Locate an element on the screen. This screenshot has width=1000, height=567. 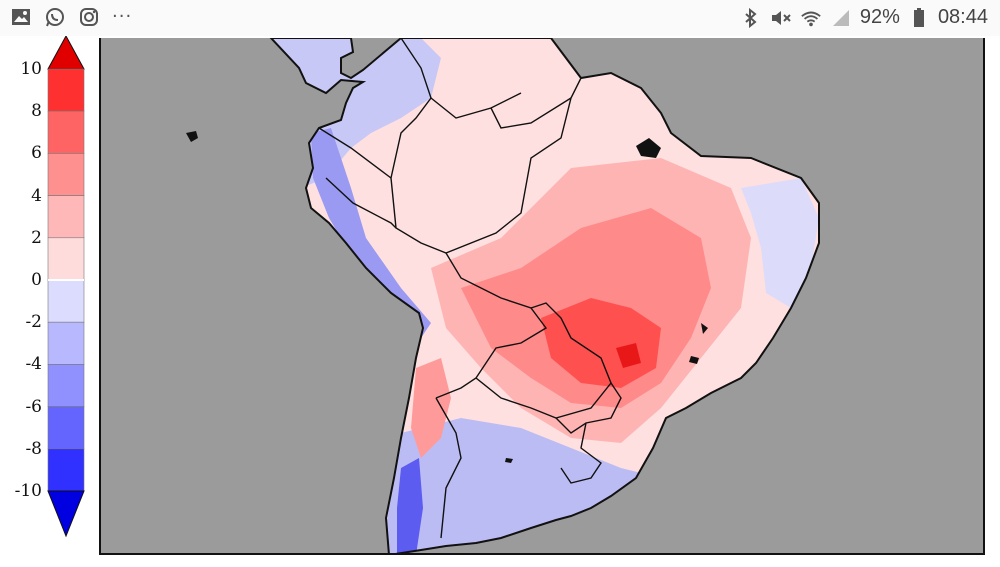
colorbar-tick-label: 6 is located at coordinates (36, 153).